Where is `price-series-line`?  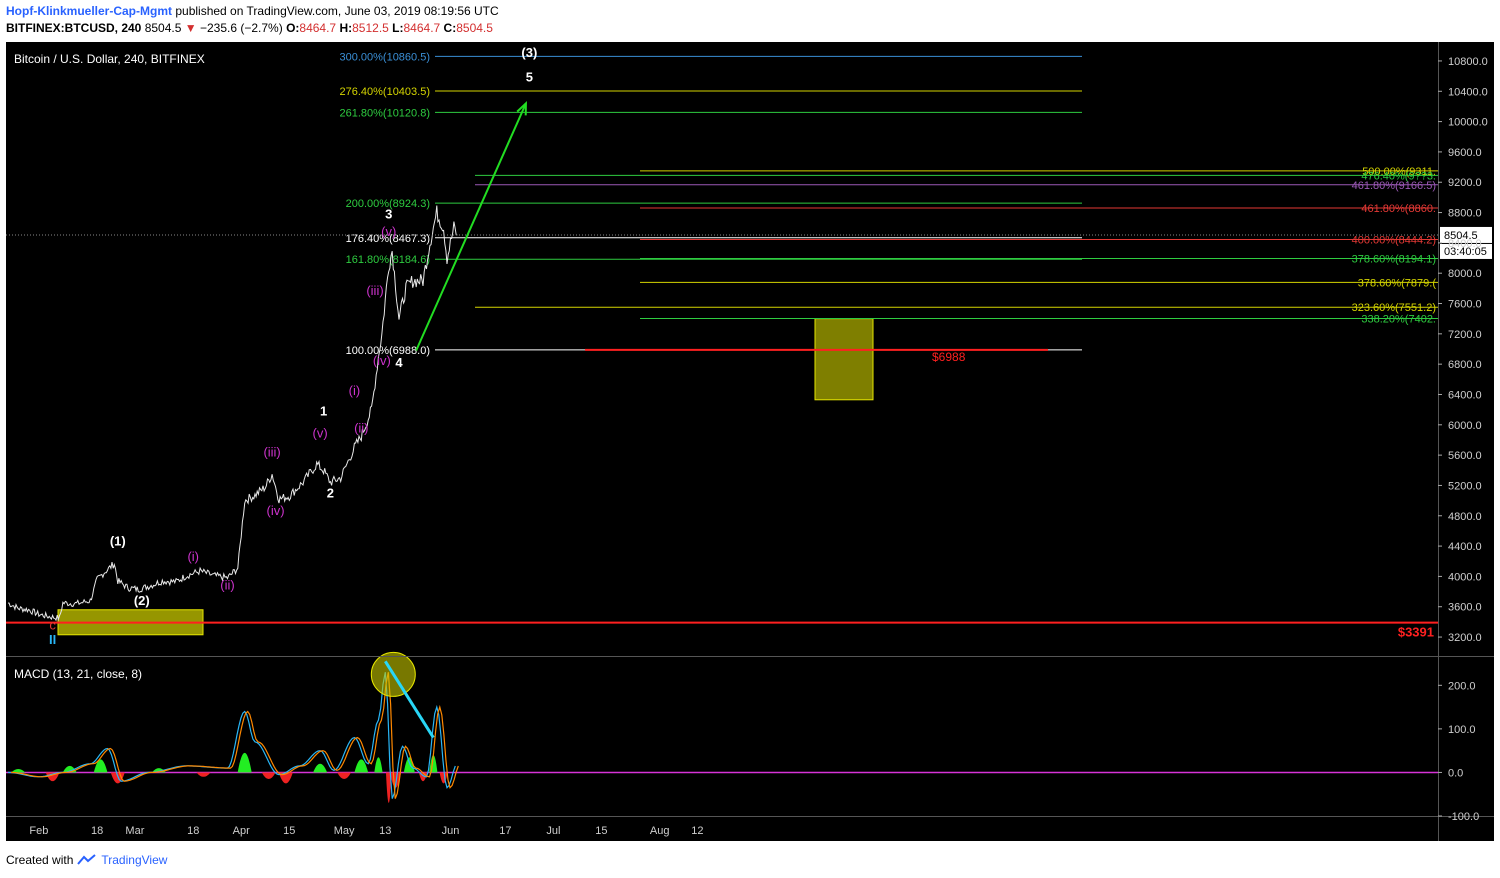
price-series-line is located at coordinates (232, 413).